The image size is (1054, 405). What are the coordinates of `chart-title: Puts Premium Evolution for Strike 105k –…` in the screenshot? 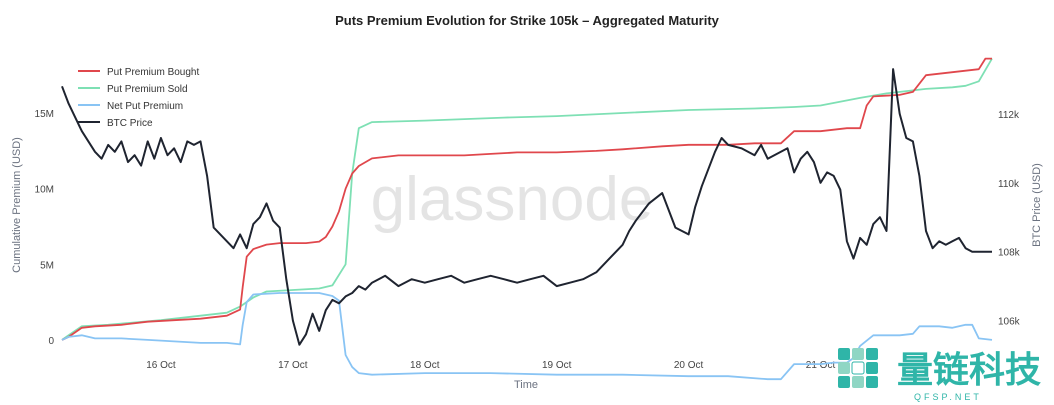 It's located at (527, 20).